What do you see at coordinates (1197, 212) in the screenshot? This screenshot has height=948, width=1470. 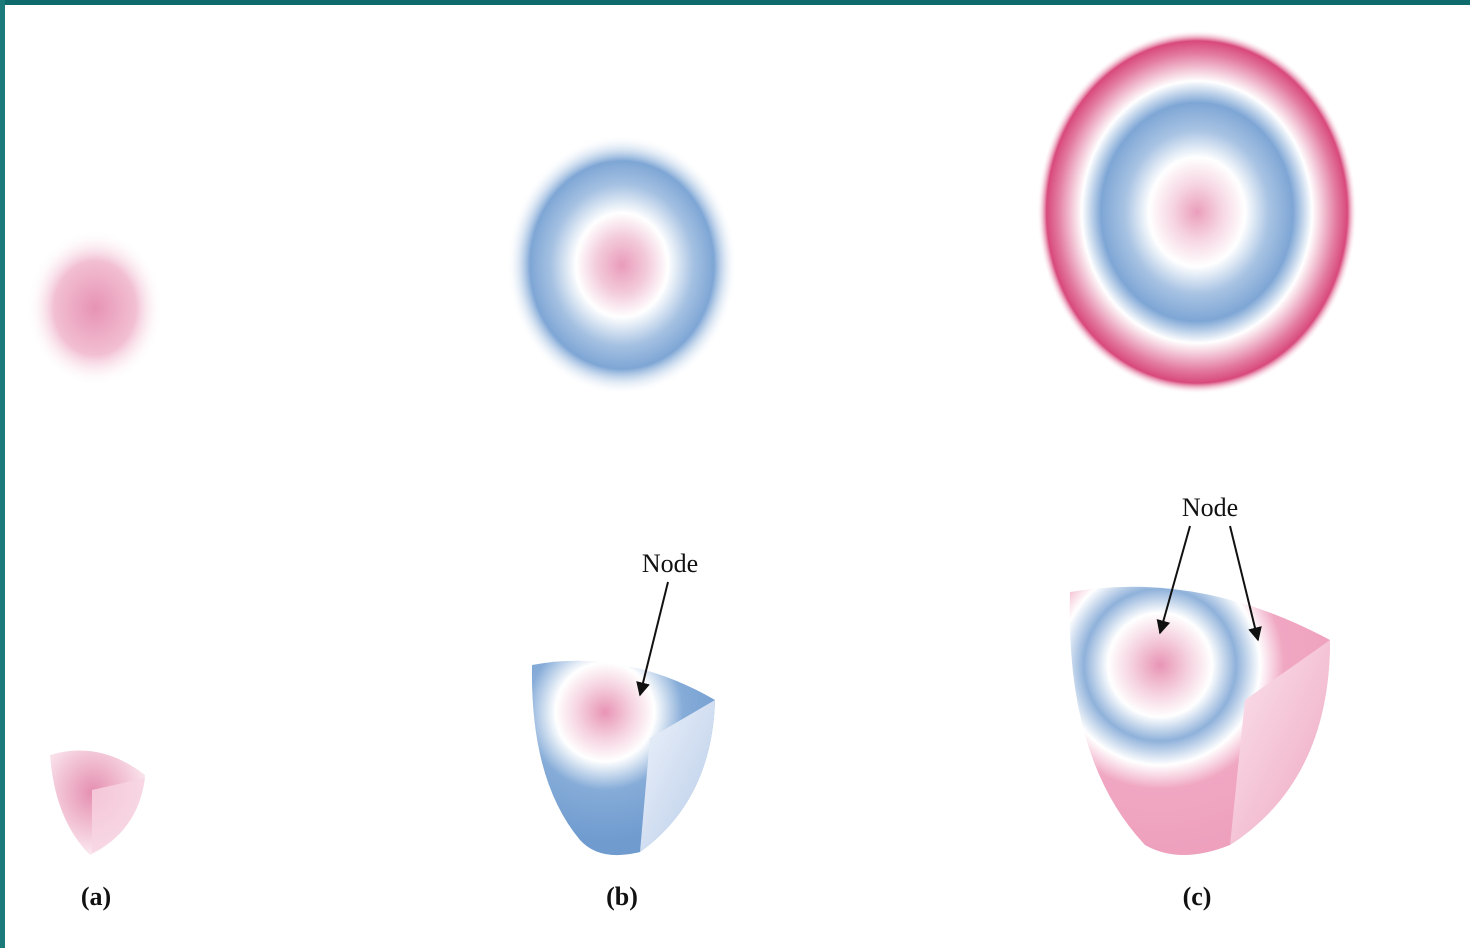 I see `orbital-3s` at bounding box center [1197, 212].